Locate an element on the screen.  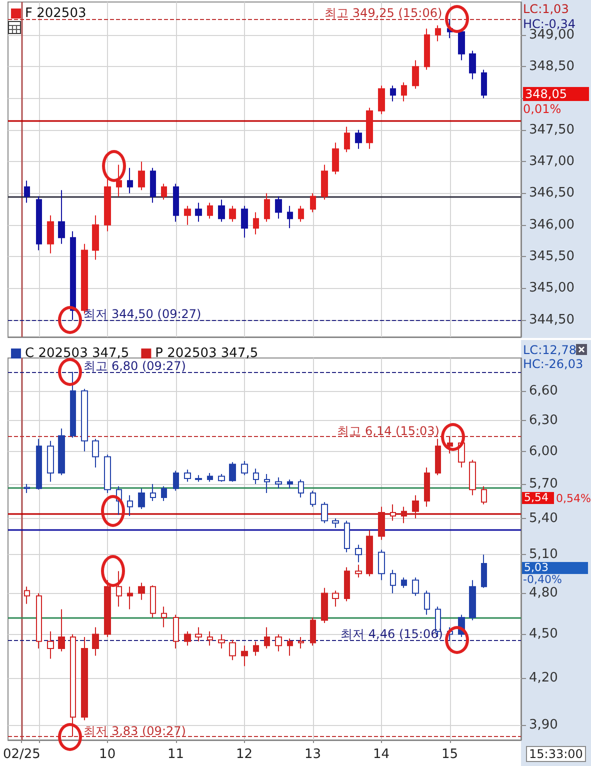
y-tick-label: 345,50 is located at coordinates (551, 256).